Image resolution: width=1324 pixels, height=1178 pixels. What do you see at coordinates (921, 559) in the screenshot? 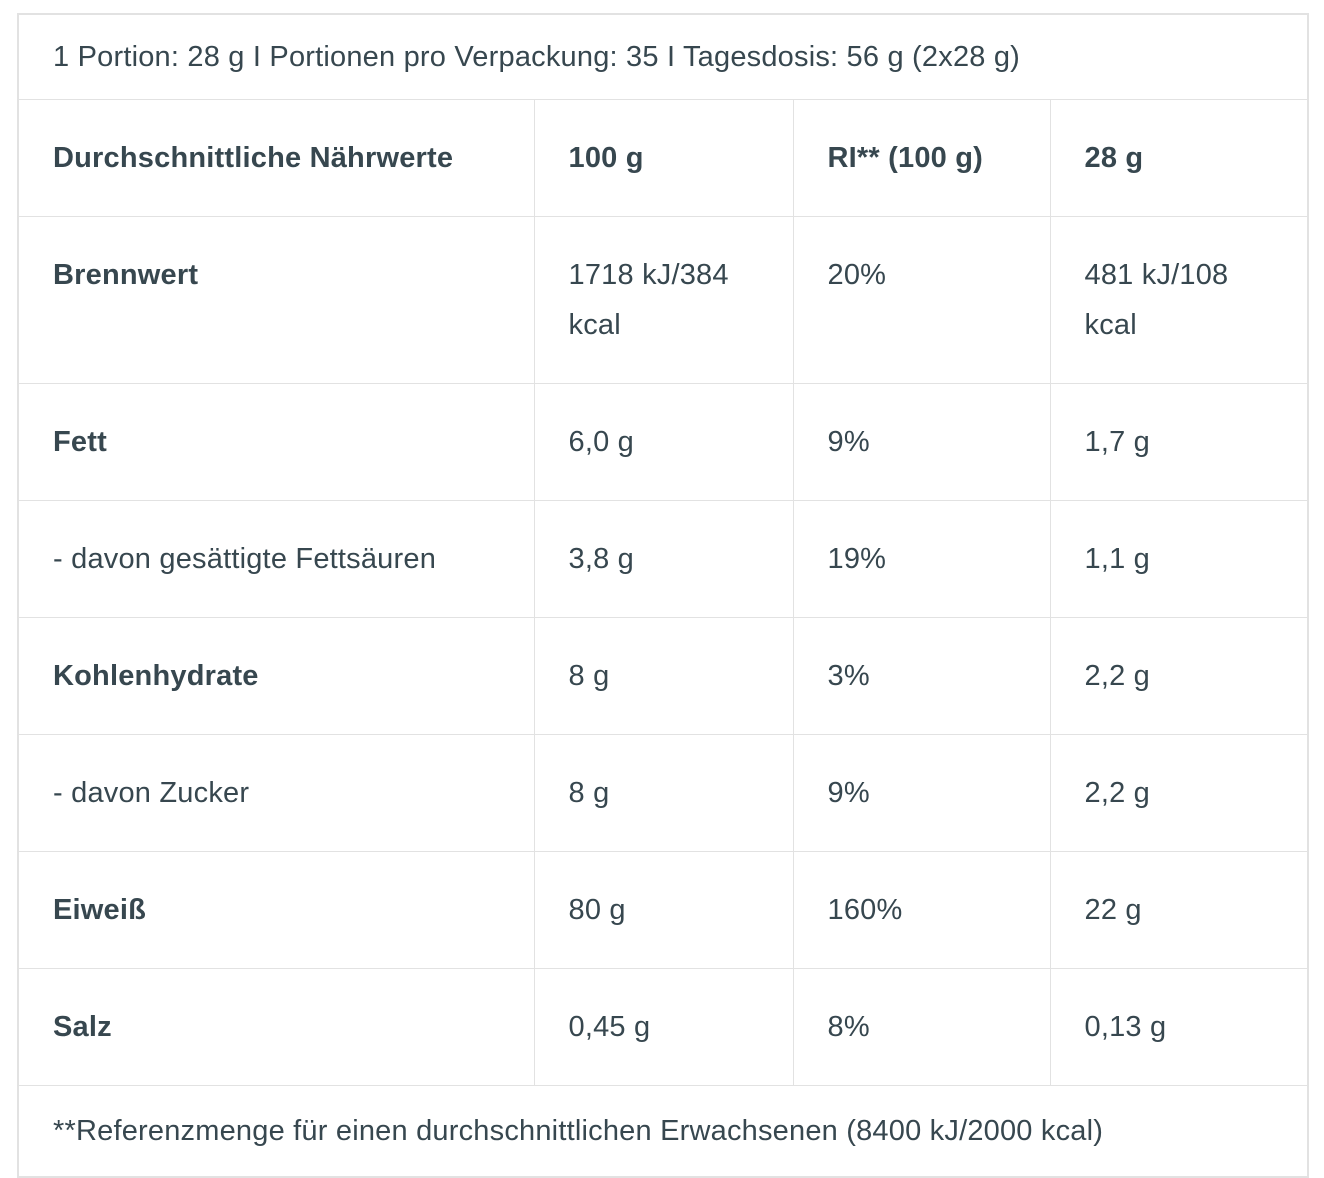
I see `value-ri-percent: 19%` at bounding box center [921, 559].